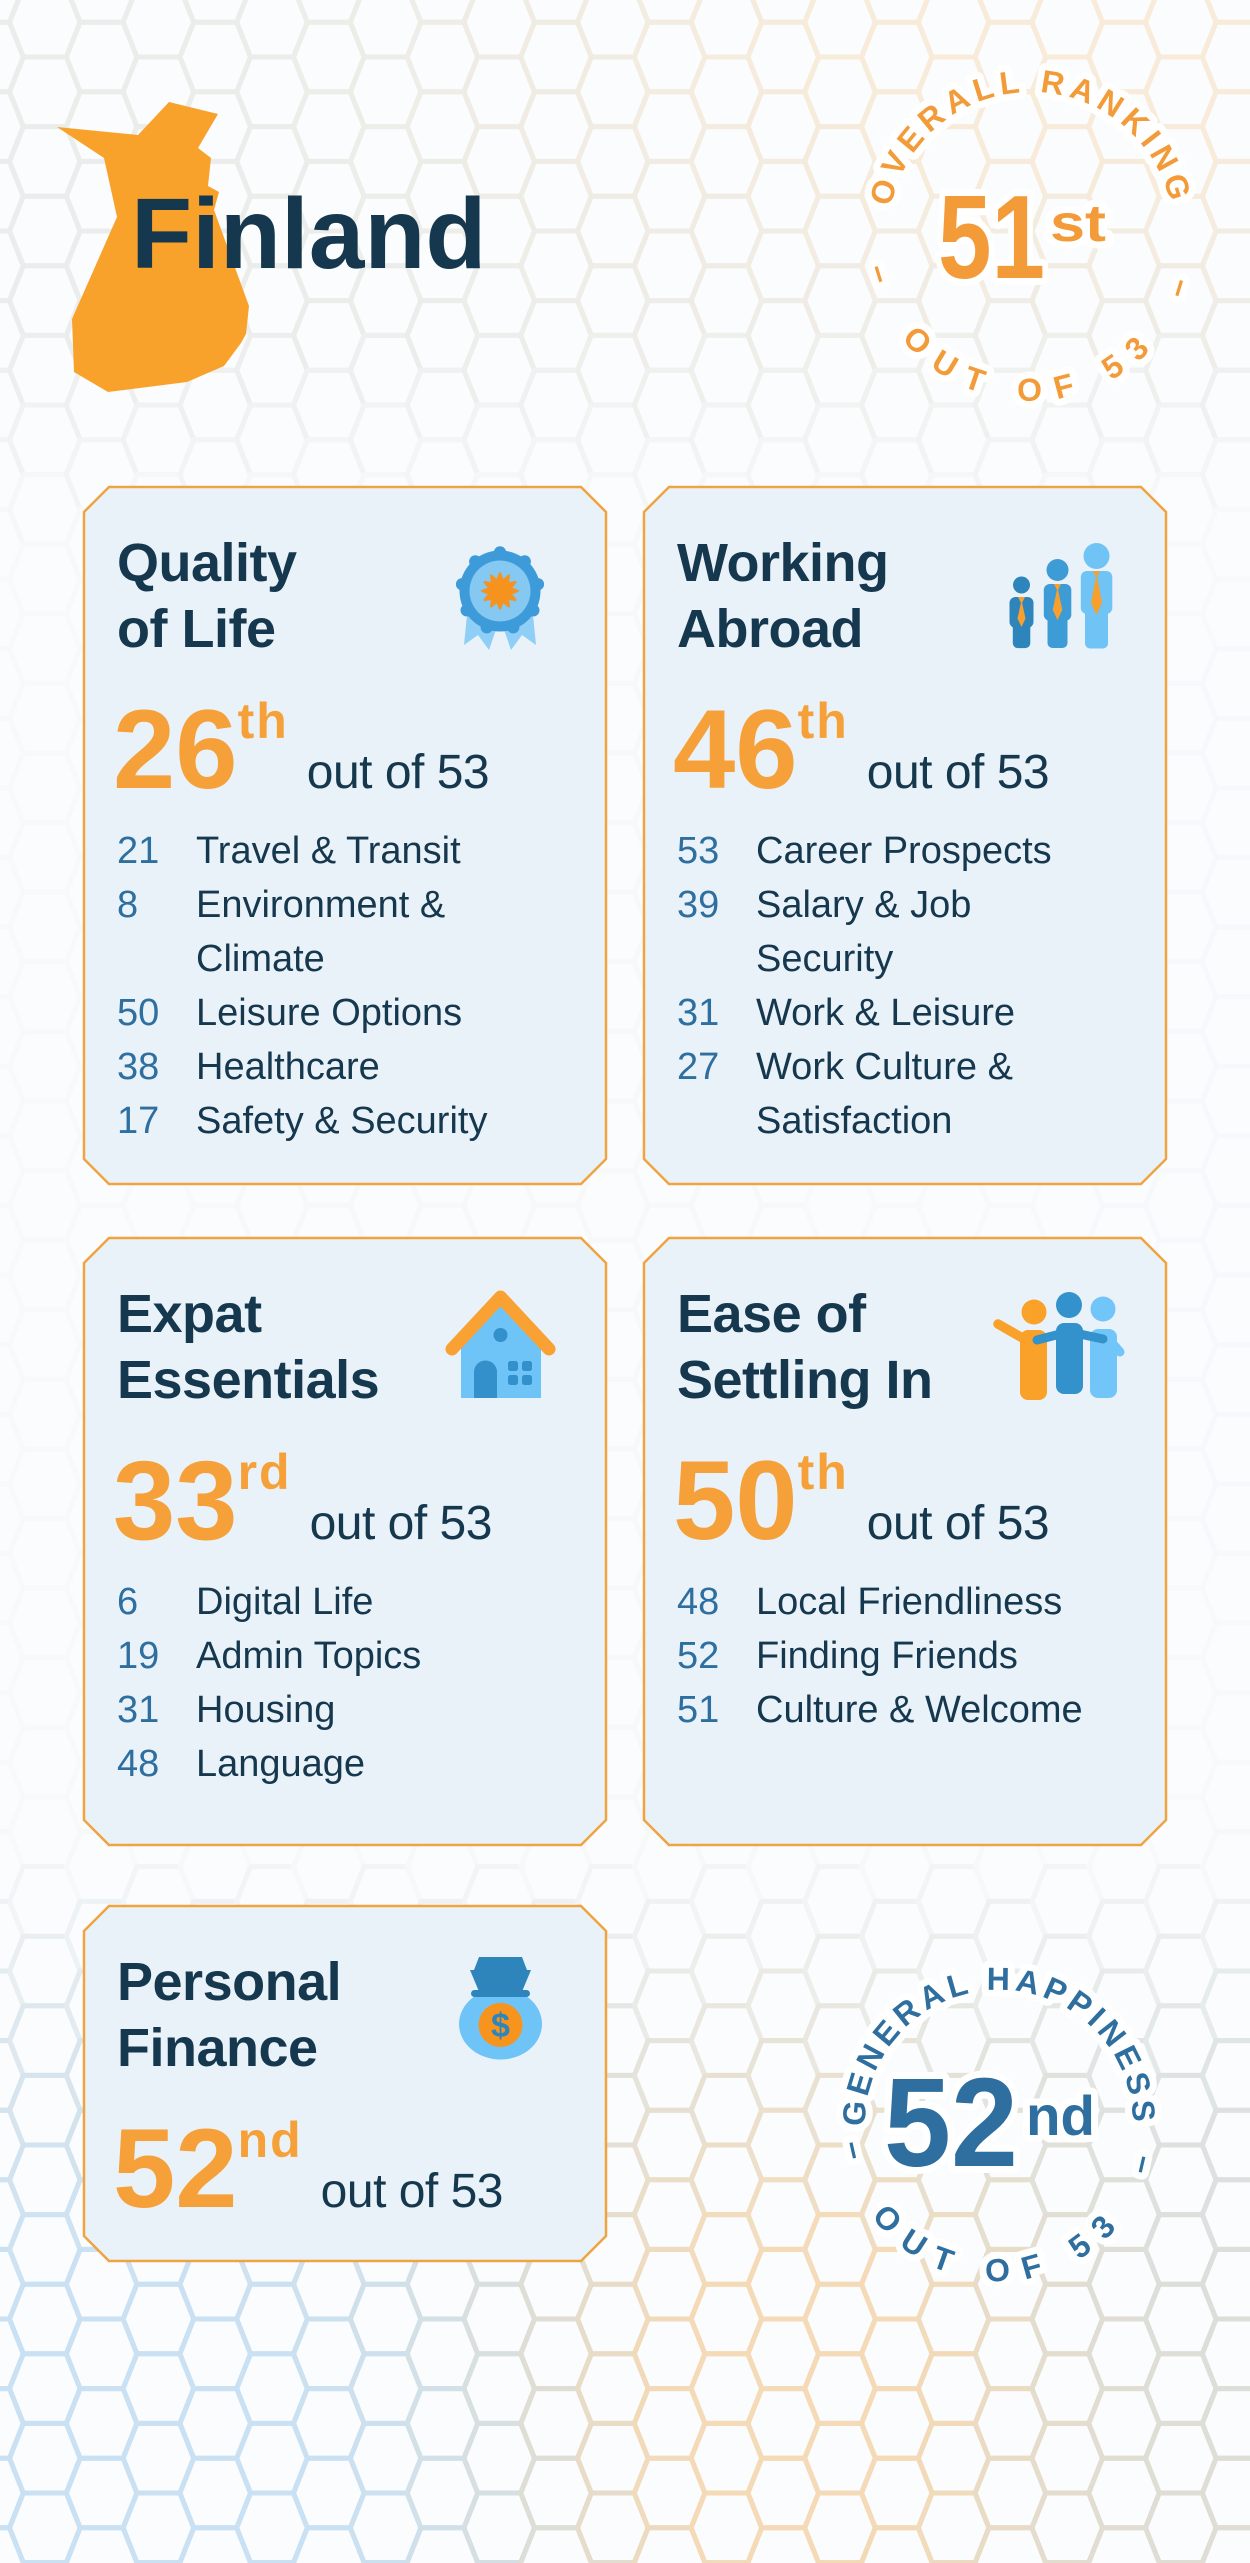 The width and height of the screenshot is (1250, 2563). Describe the element at coordinates (951, 2122) in the screenshot. I see `svg-text: 52` at that location.